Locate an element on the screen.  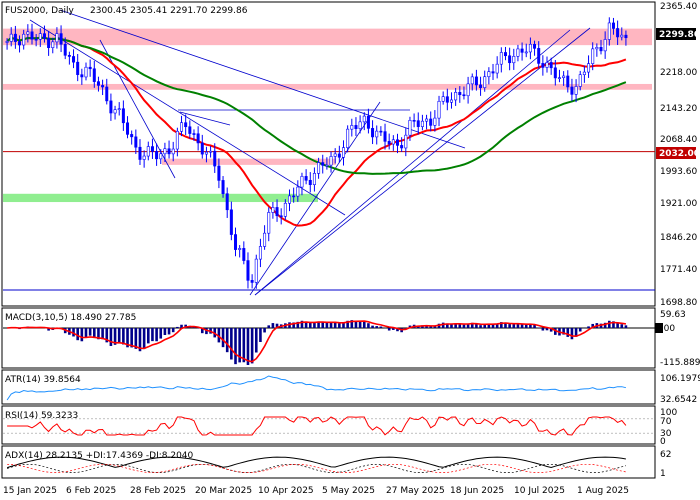
trend-line is located at coordinates (315, 198).